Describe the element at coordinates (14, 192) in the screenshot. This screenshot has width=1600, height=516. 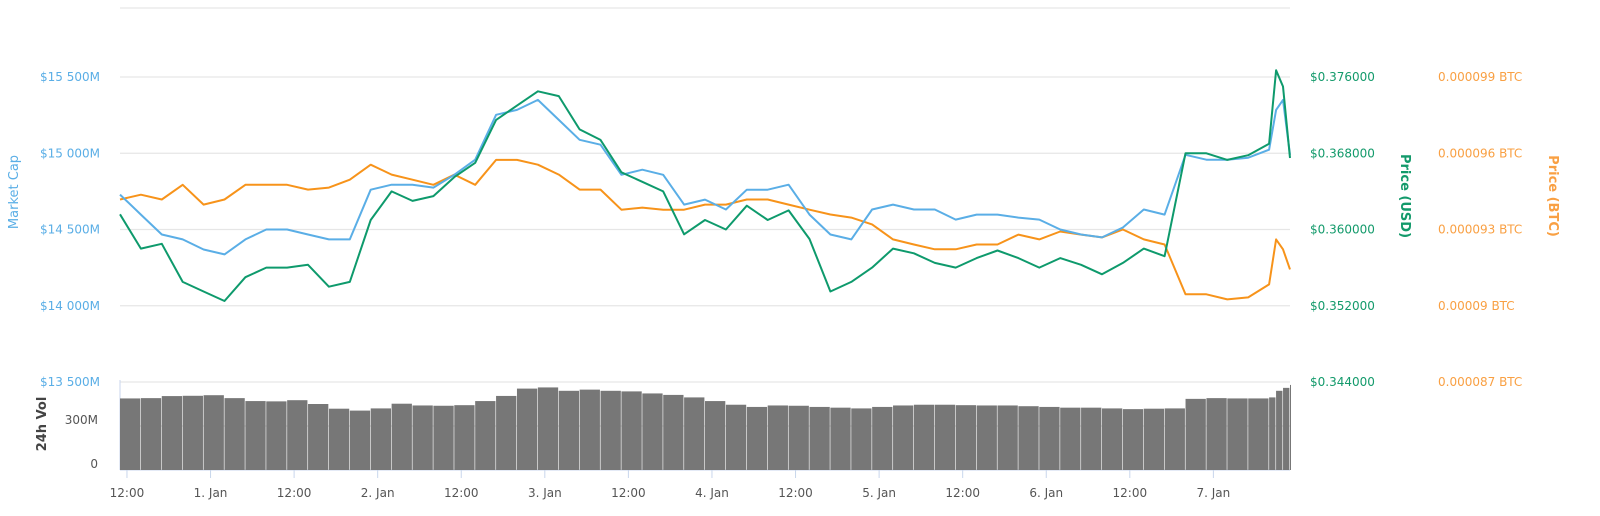
I see `market-cap-axis-title: Market Cap` at that location.